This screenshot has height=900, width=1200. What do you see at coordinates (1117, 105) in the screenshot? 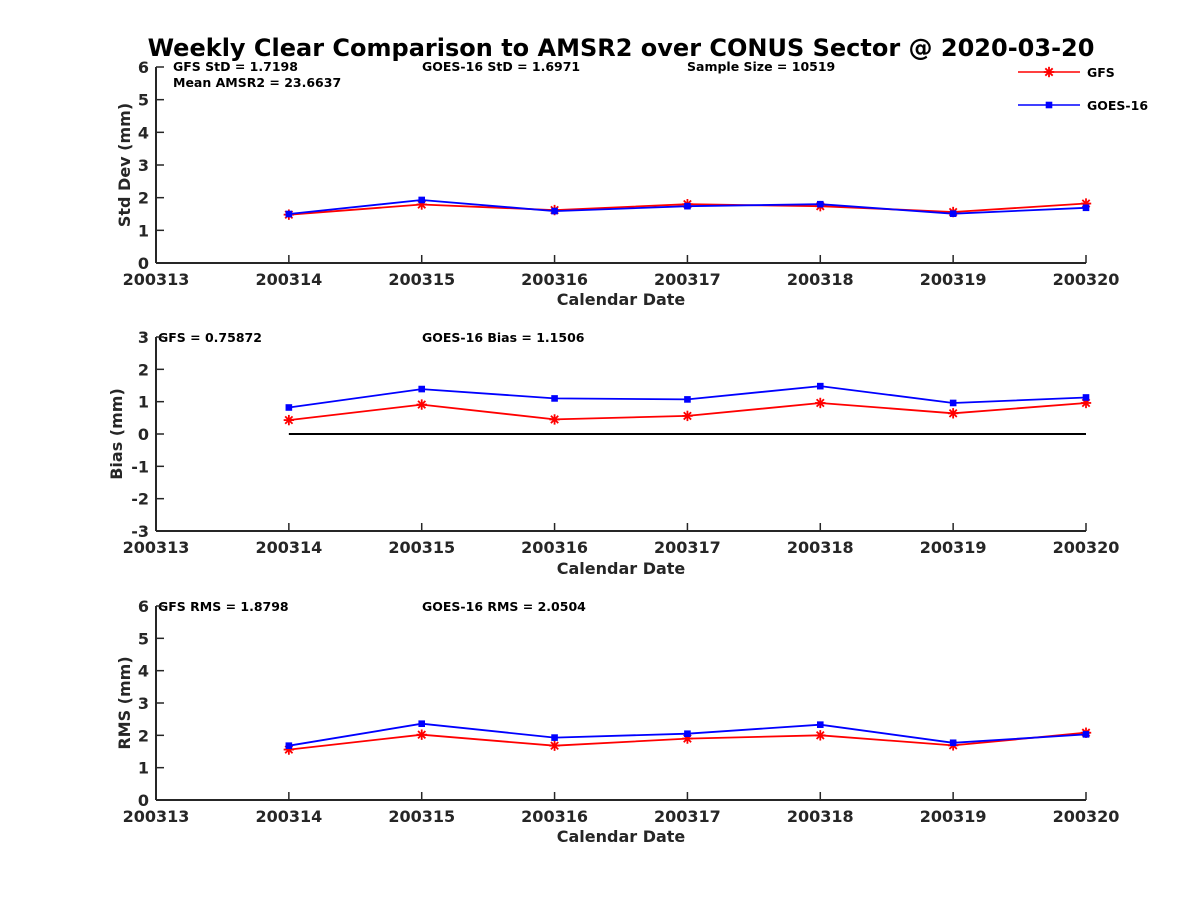
I see `legend-label-goes16: GOES-16` at bounding box center [1117, 105].